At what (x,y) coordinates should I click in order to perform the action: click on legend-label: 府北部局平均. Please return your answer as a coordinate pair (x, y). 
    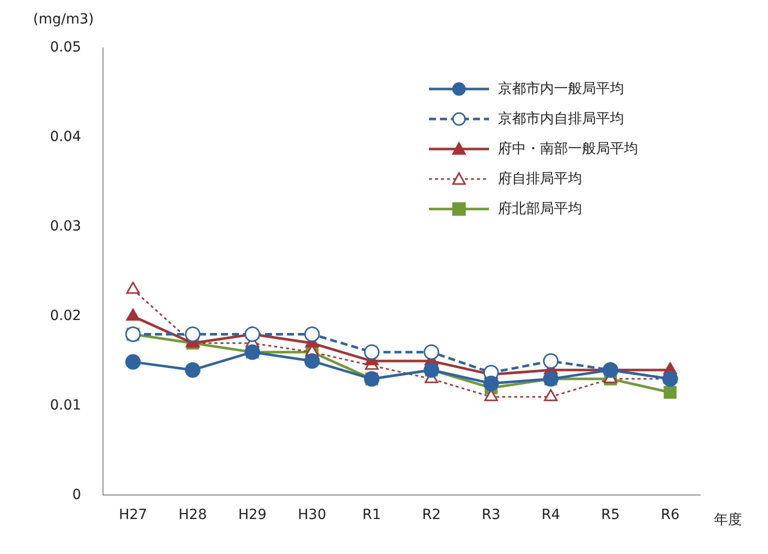
    Looking at the image, I should click on (540, 209).